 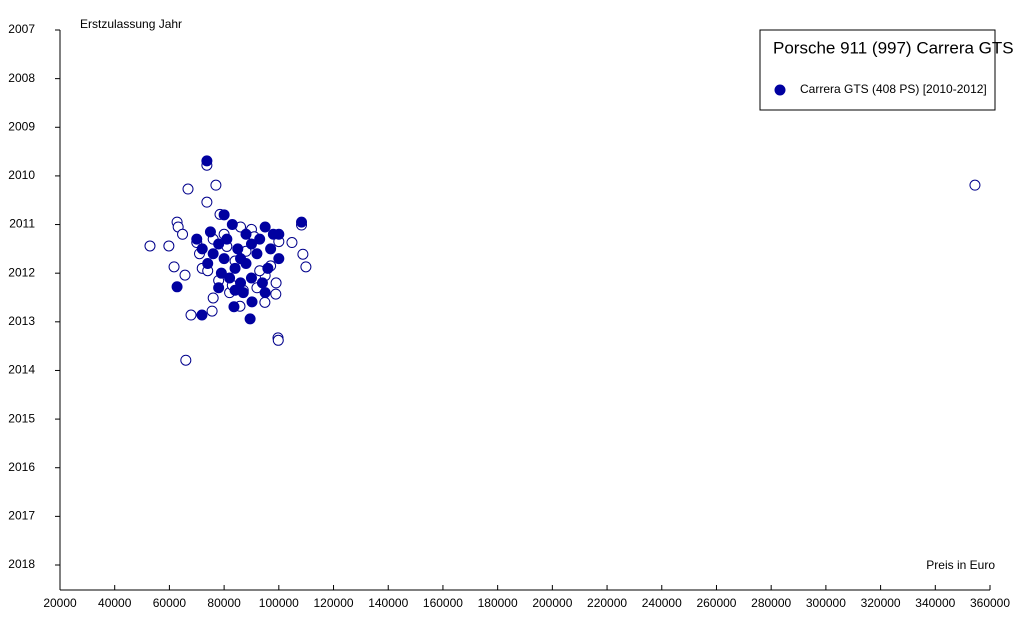 I want to click on chart-title: Porsche 911 (997) Carrera GTS, so click(x=893, y=47).